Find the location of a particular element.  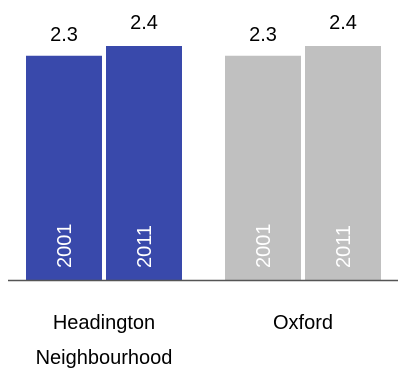

category-label: Oxford is located at coordinates (303, 323).